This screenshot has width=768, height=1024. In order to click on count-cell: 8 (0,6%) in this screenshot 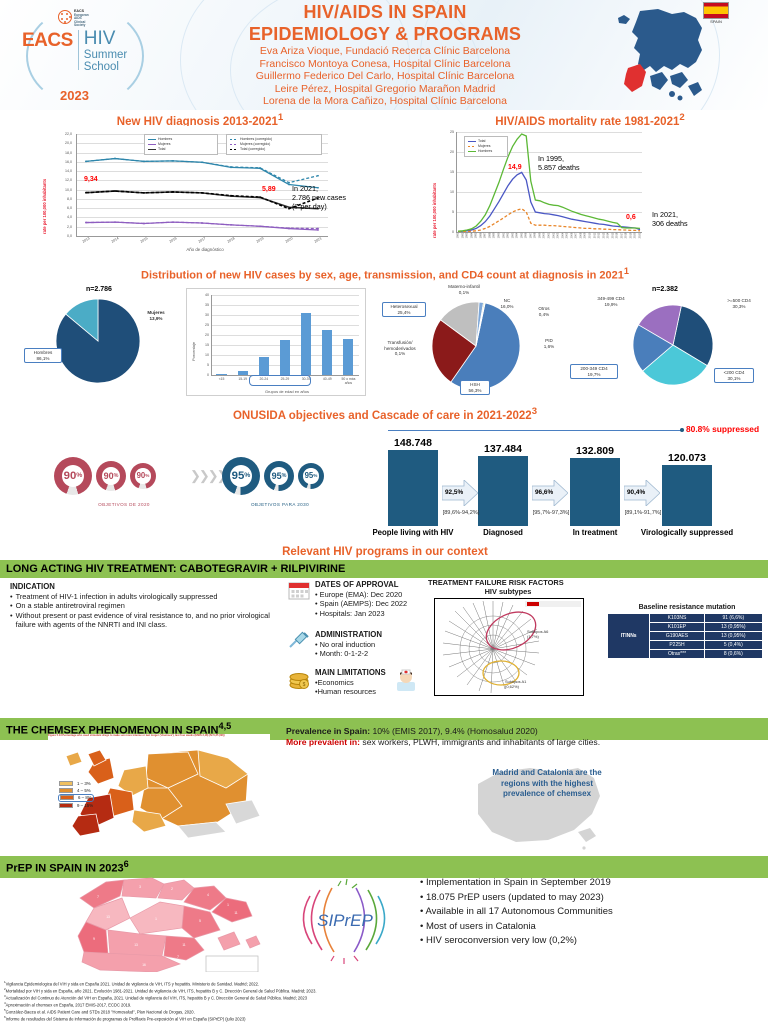, I will do `click(733, 654)`.